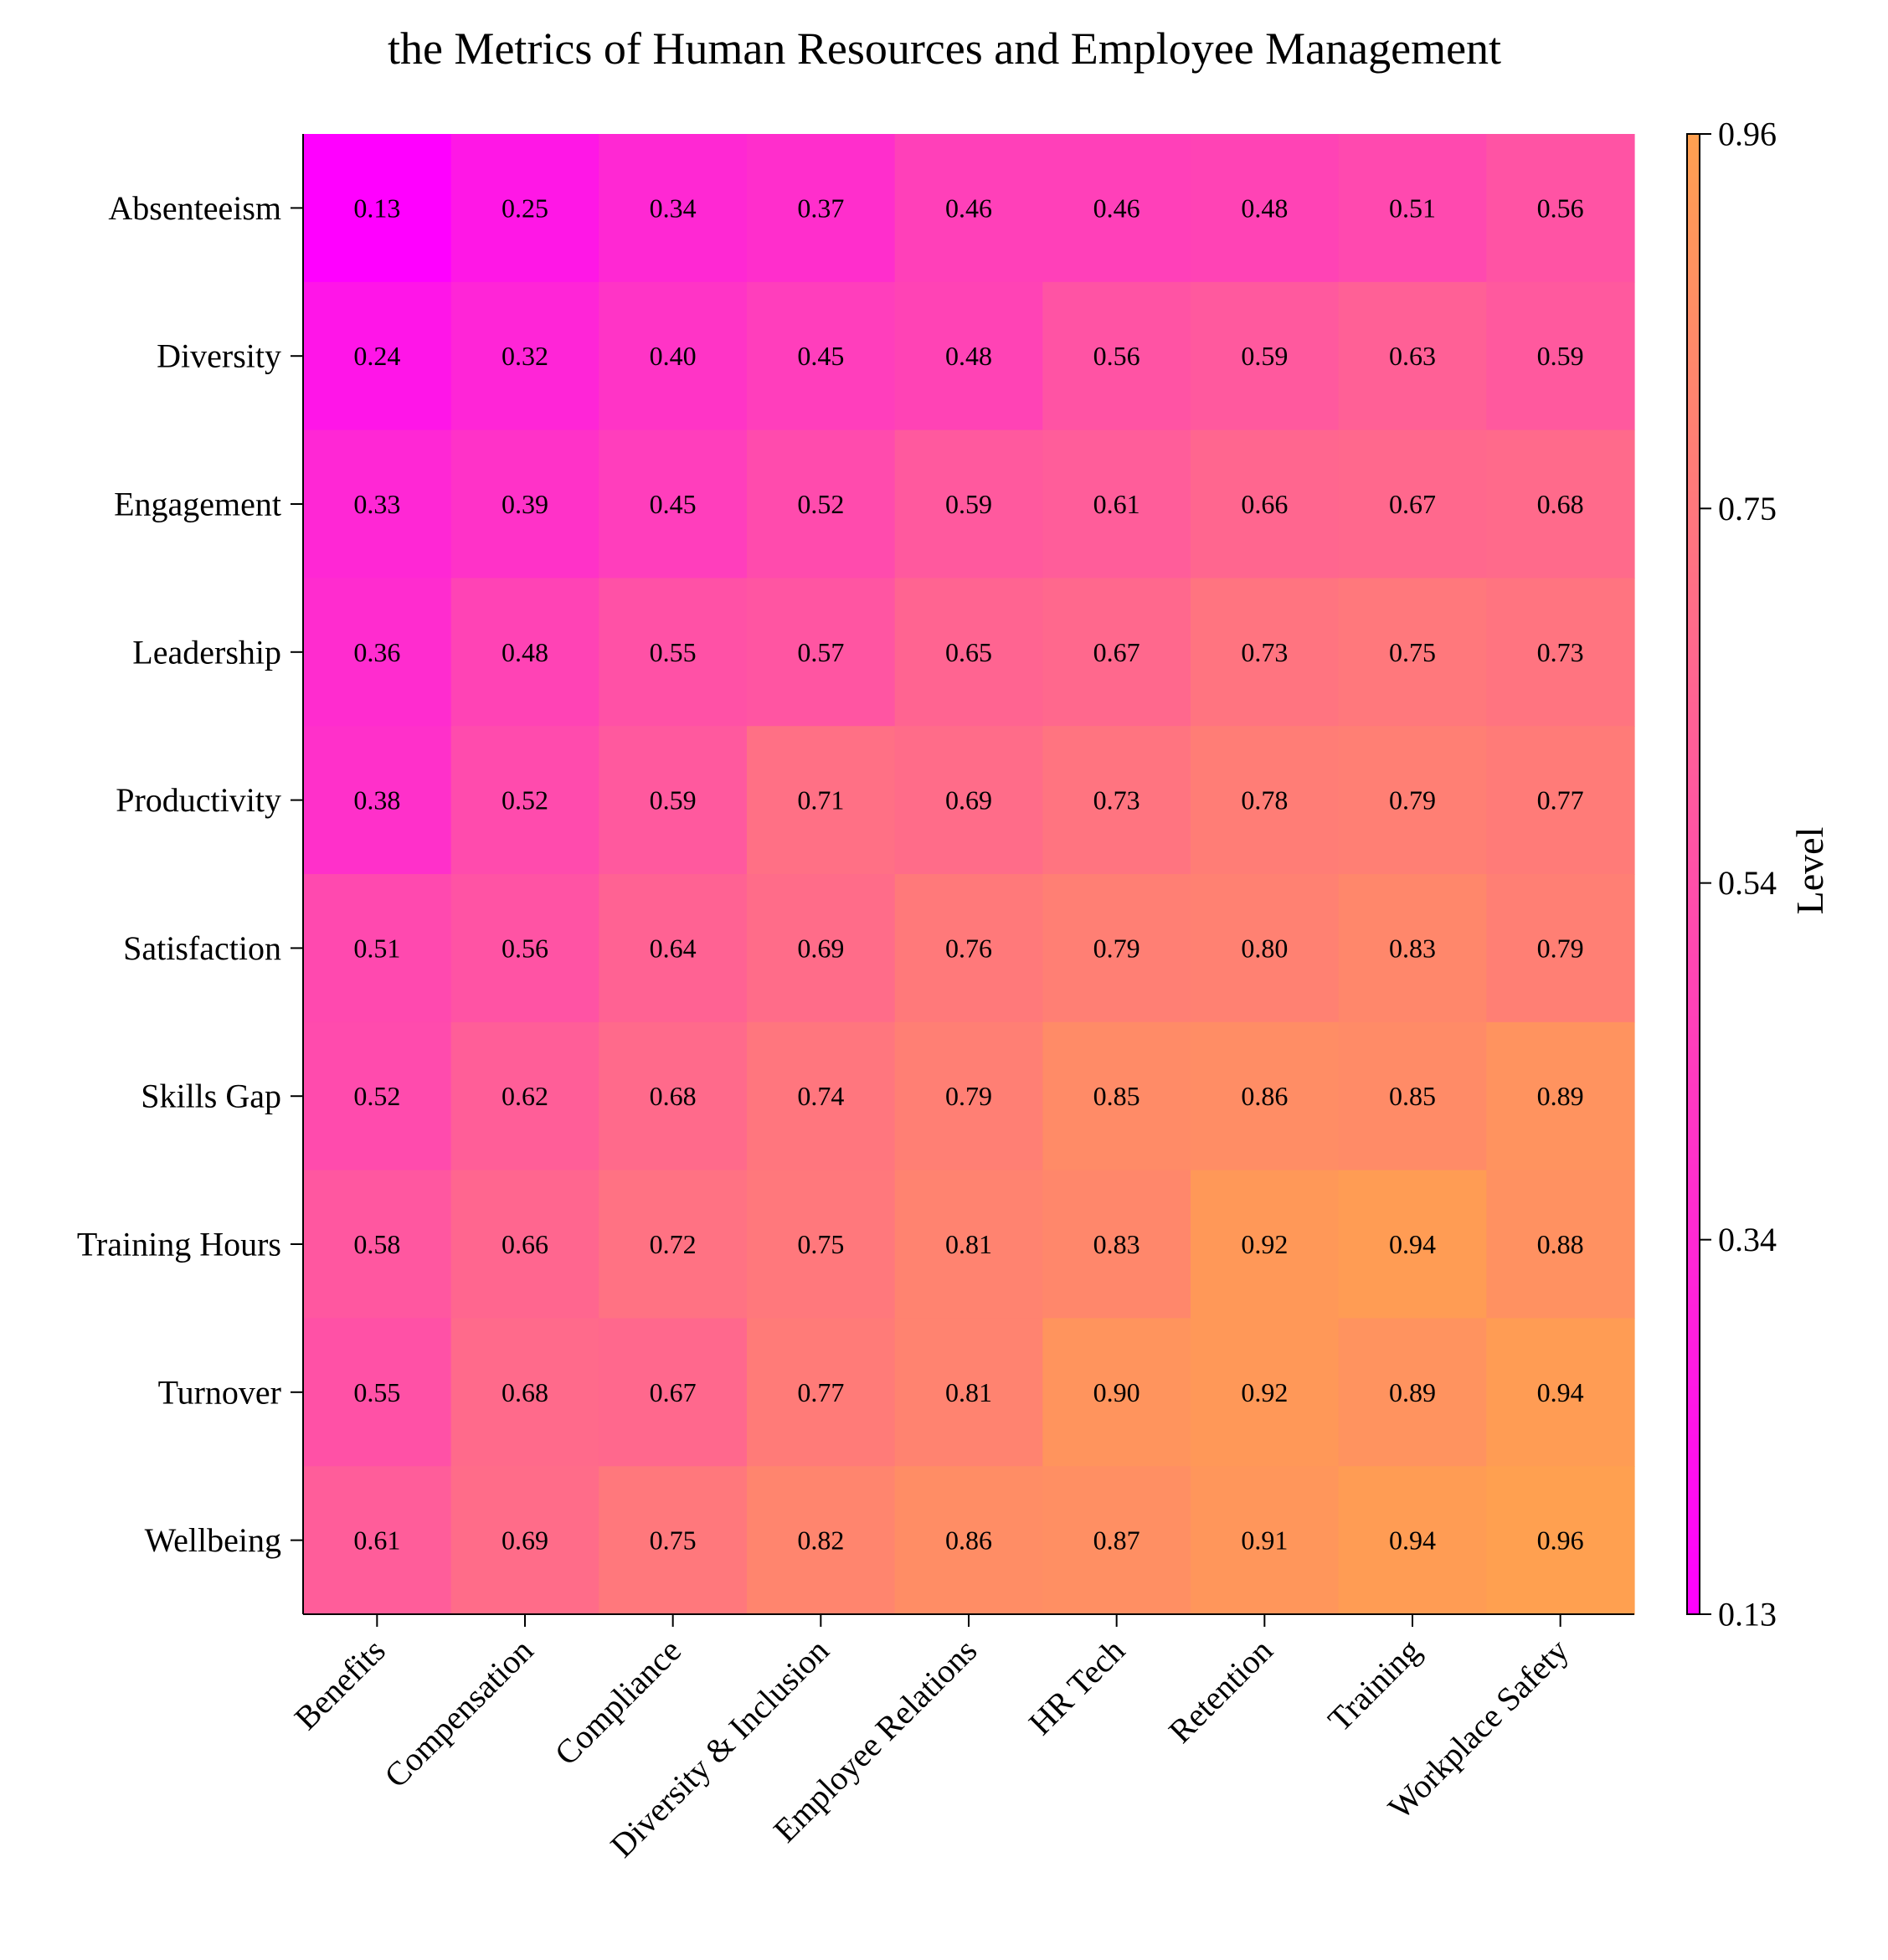 This screenshot has width=1888, height=1960. Describe the element at coordinates (197, 504) in the screenshot. I see `y-tick-label: Engagement` at that location.